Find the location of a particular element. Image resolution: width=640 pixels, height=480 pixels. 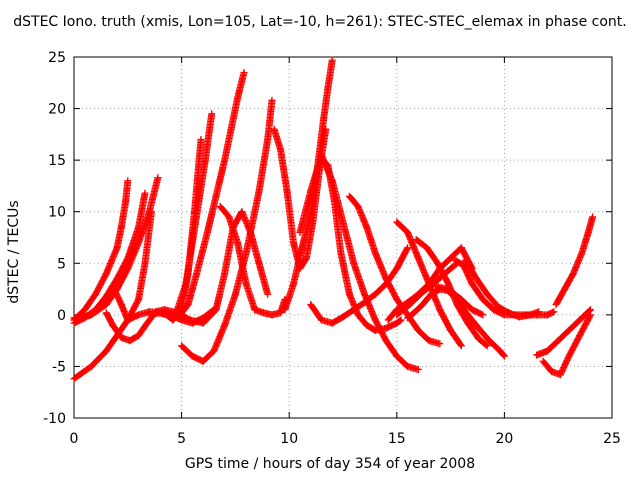

y-tick-label: 0 is located at coordinates (61, 316).